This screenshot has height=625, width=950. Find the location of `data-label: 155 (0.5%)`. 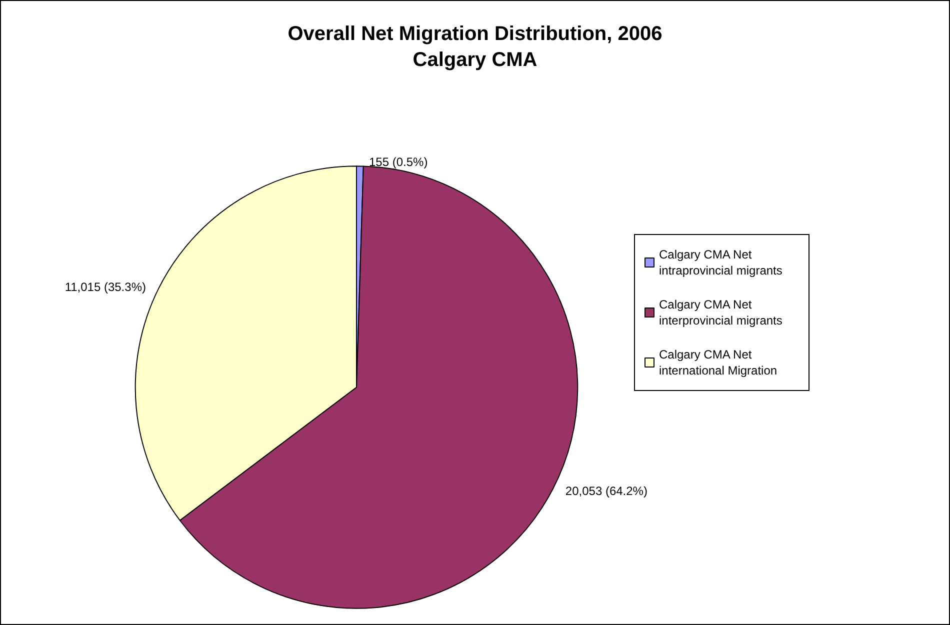

data-label: 155 (0.5%) is located at coordinates (398, 162).